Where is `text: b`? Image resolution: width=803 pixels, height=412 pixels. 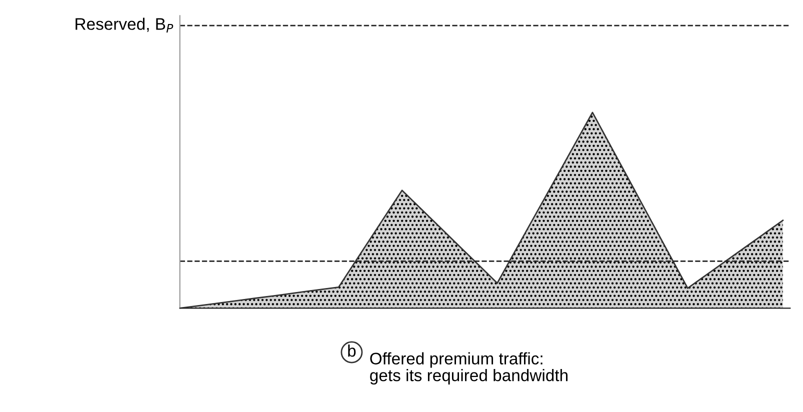 text: b is located at coordinates (352, 350).